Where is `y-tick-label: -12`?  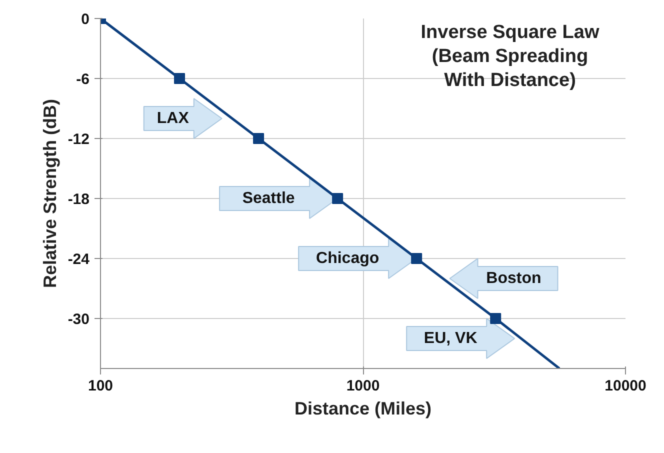
y-tick-label: -12 is located at coordinates (79, 139).